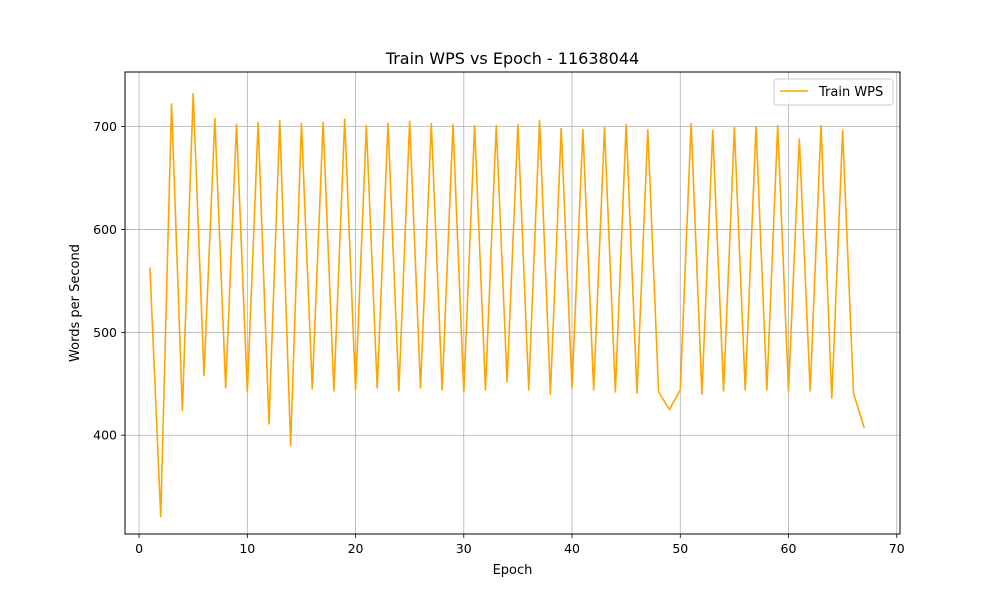 The image size is (1000, 600). What do you see at coordinates (680, 548) in the screenshot?
I see `x-tick-label: 50` at bounding box center [680, 548].